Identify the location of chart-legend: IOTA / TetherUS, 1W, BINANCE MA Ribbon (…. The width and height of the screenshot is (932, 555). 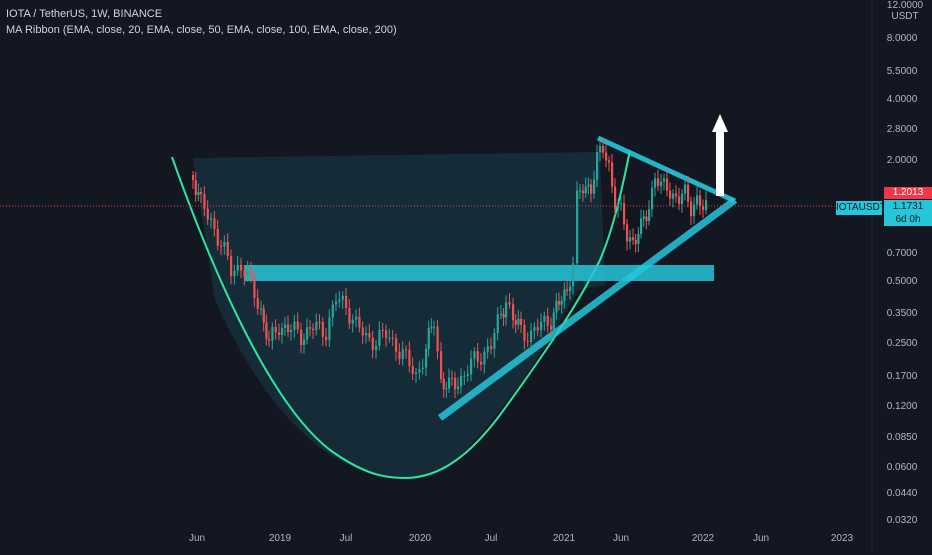
(201, 22).